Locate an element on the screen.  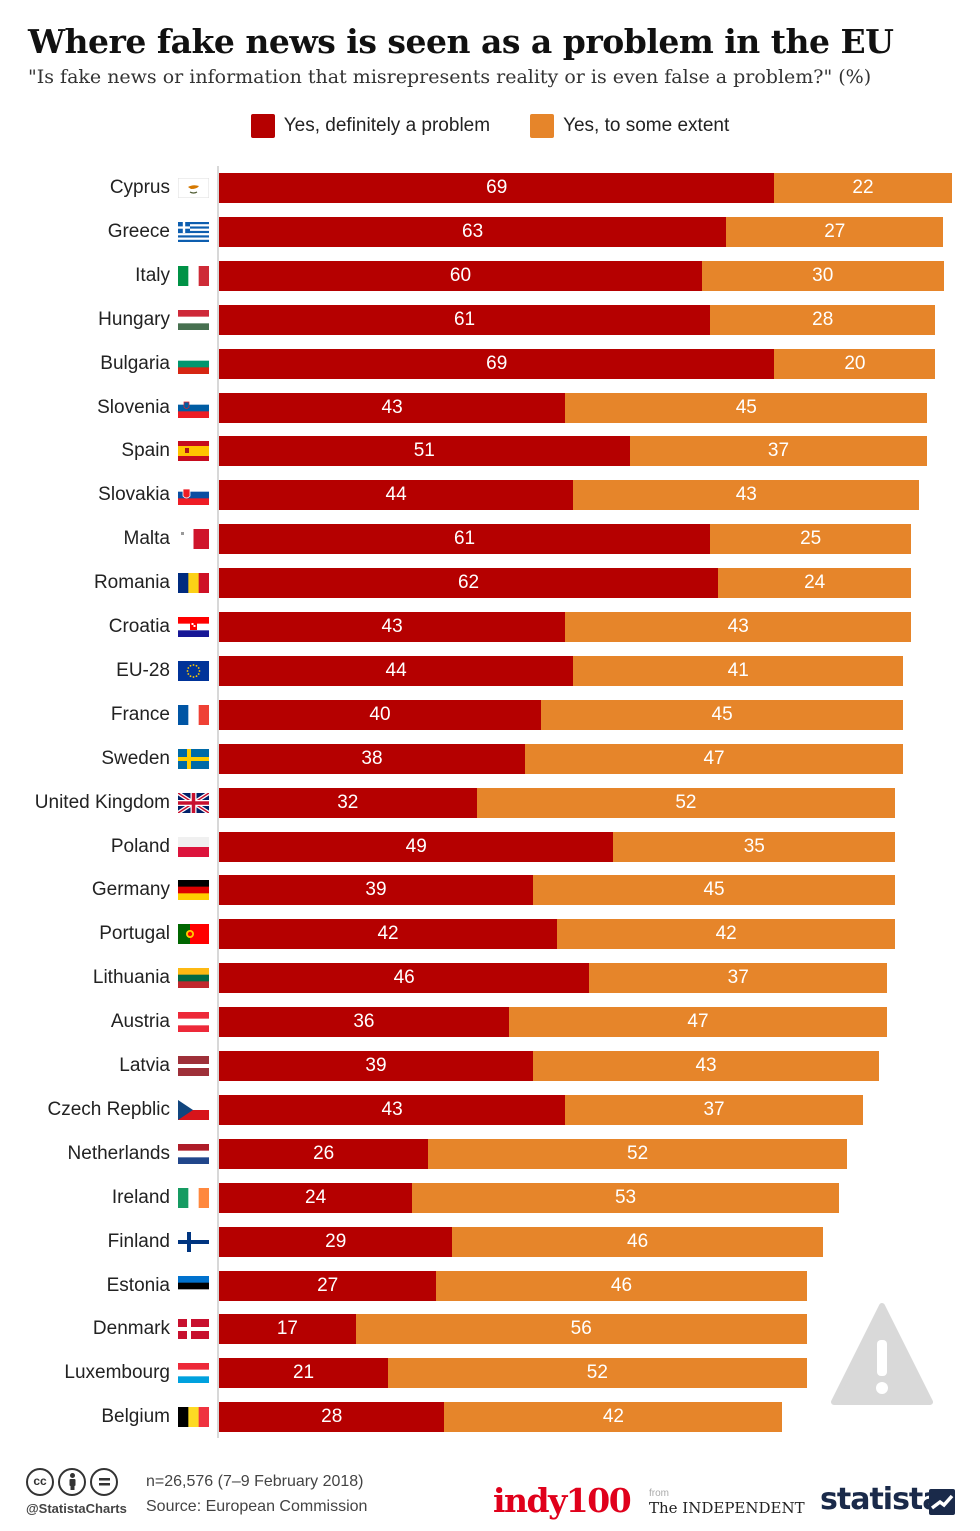
estonia-flag-icon is located at coordinates (193, 1285).